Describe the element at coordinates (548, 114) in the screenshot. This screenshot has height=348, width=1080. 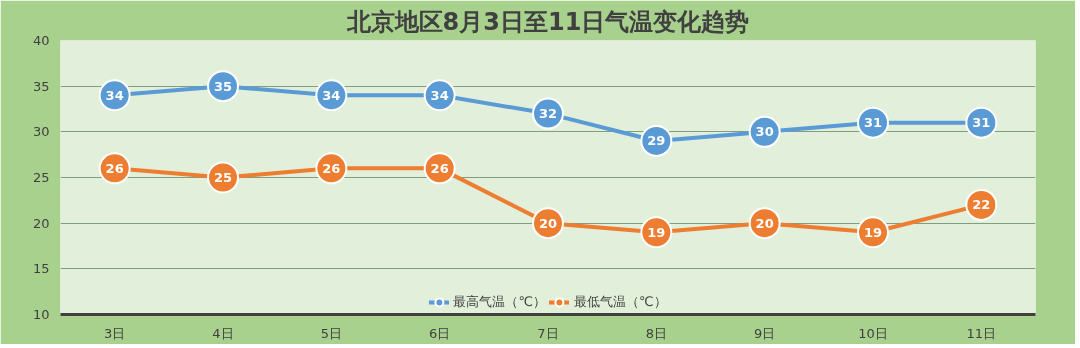
I see `data-label: 32` at that location.